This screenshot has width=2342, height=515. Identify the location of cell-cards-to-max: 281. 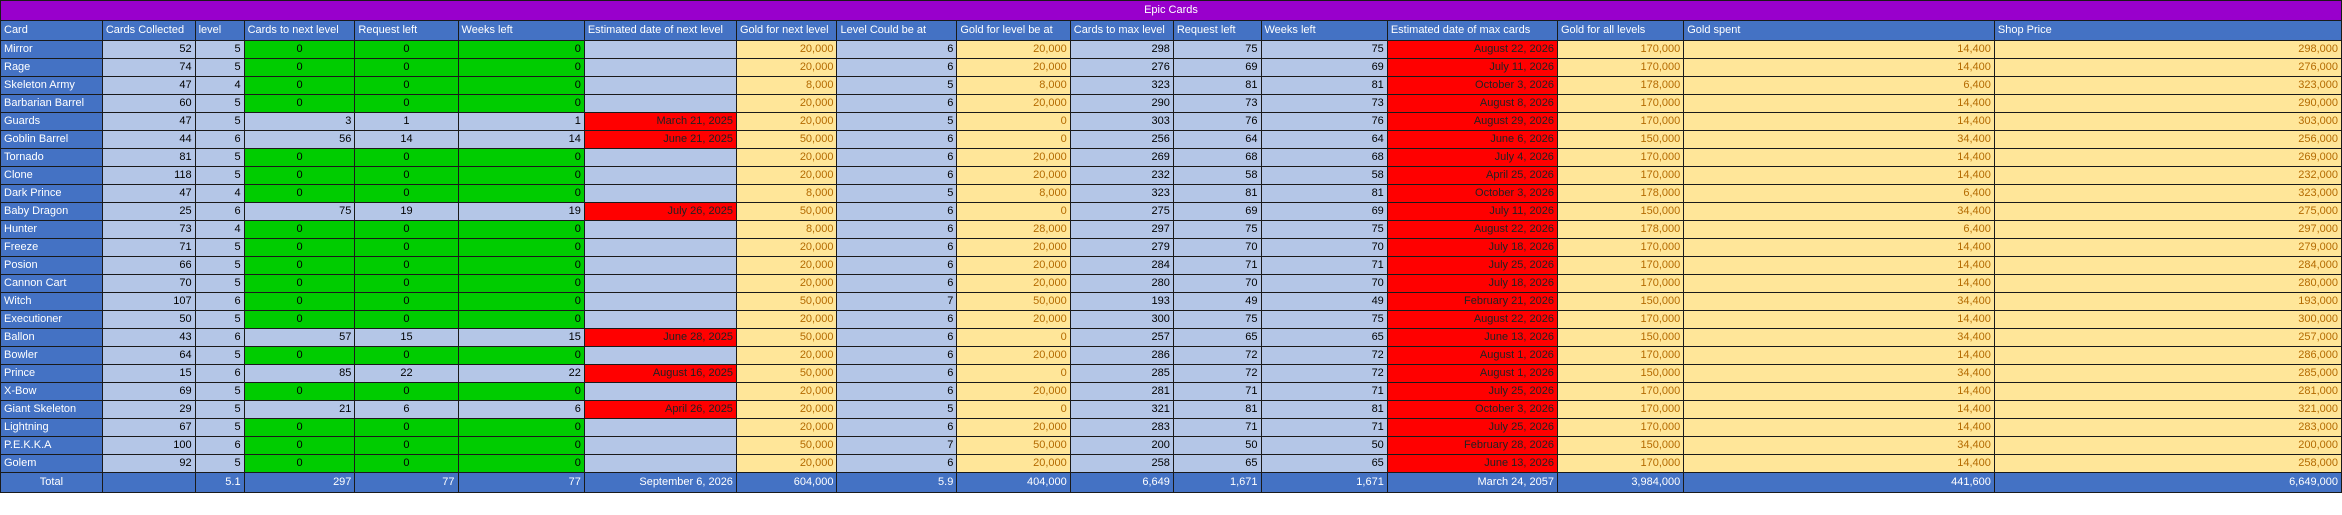
(1121, 391).